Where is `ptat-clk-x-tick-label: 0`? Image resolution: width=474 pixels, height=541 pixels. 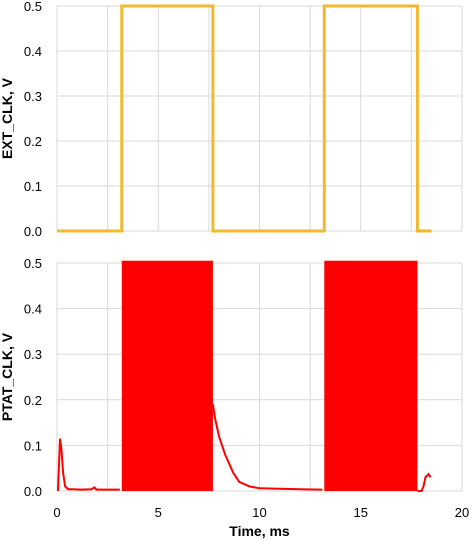
ptat-clk-x-tick-label: 0 is located at coordinates (56, 512).